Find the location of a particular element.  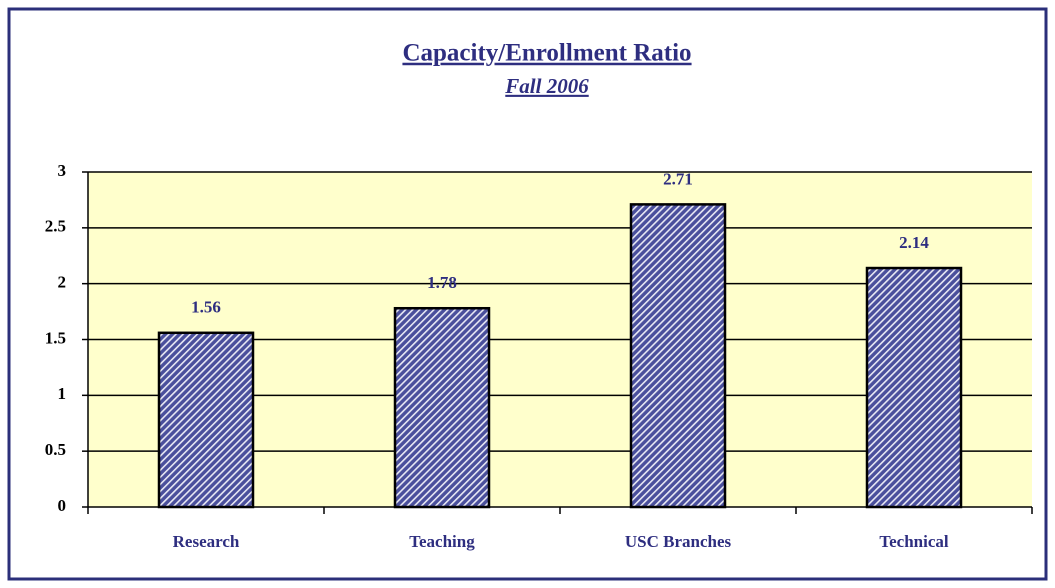

x-tick-label: Research is located at coordinates (206, 541).